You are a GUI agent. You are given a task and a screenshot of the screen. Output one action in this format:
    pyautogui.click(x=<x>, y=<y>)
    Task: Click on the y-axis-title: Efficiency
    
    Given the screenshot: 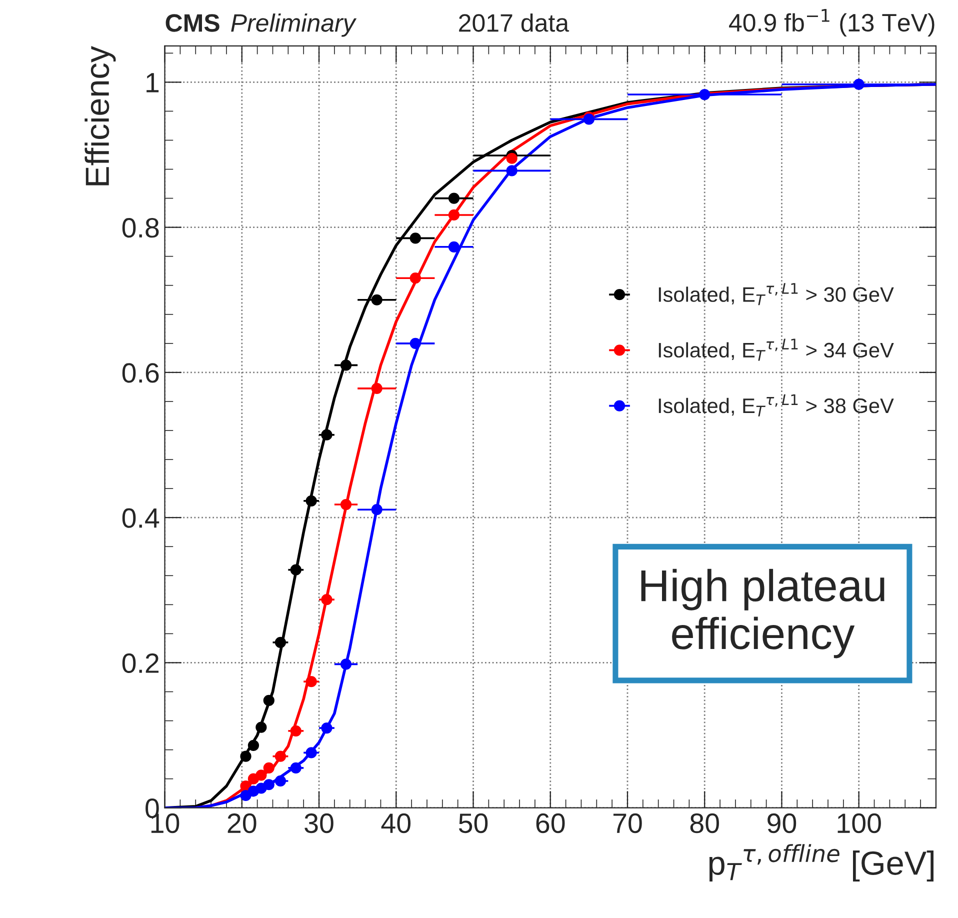 What is the action you would take?
    pyautogui.click(x=100, y=116)
    